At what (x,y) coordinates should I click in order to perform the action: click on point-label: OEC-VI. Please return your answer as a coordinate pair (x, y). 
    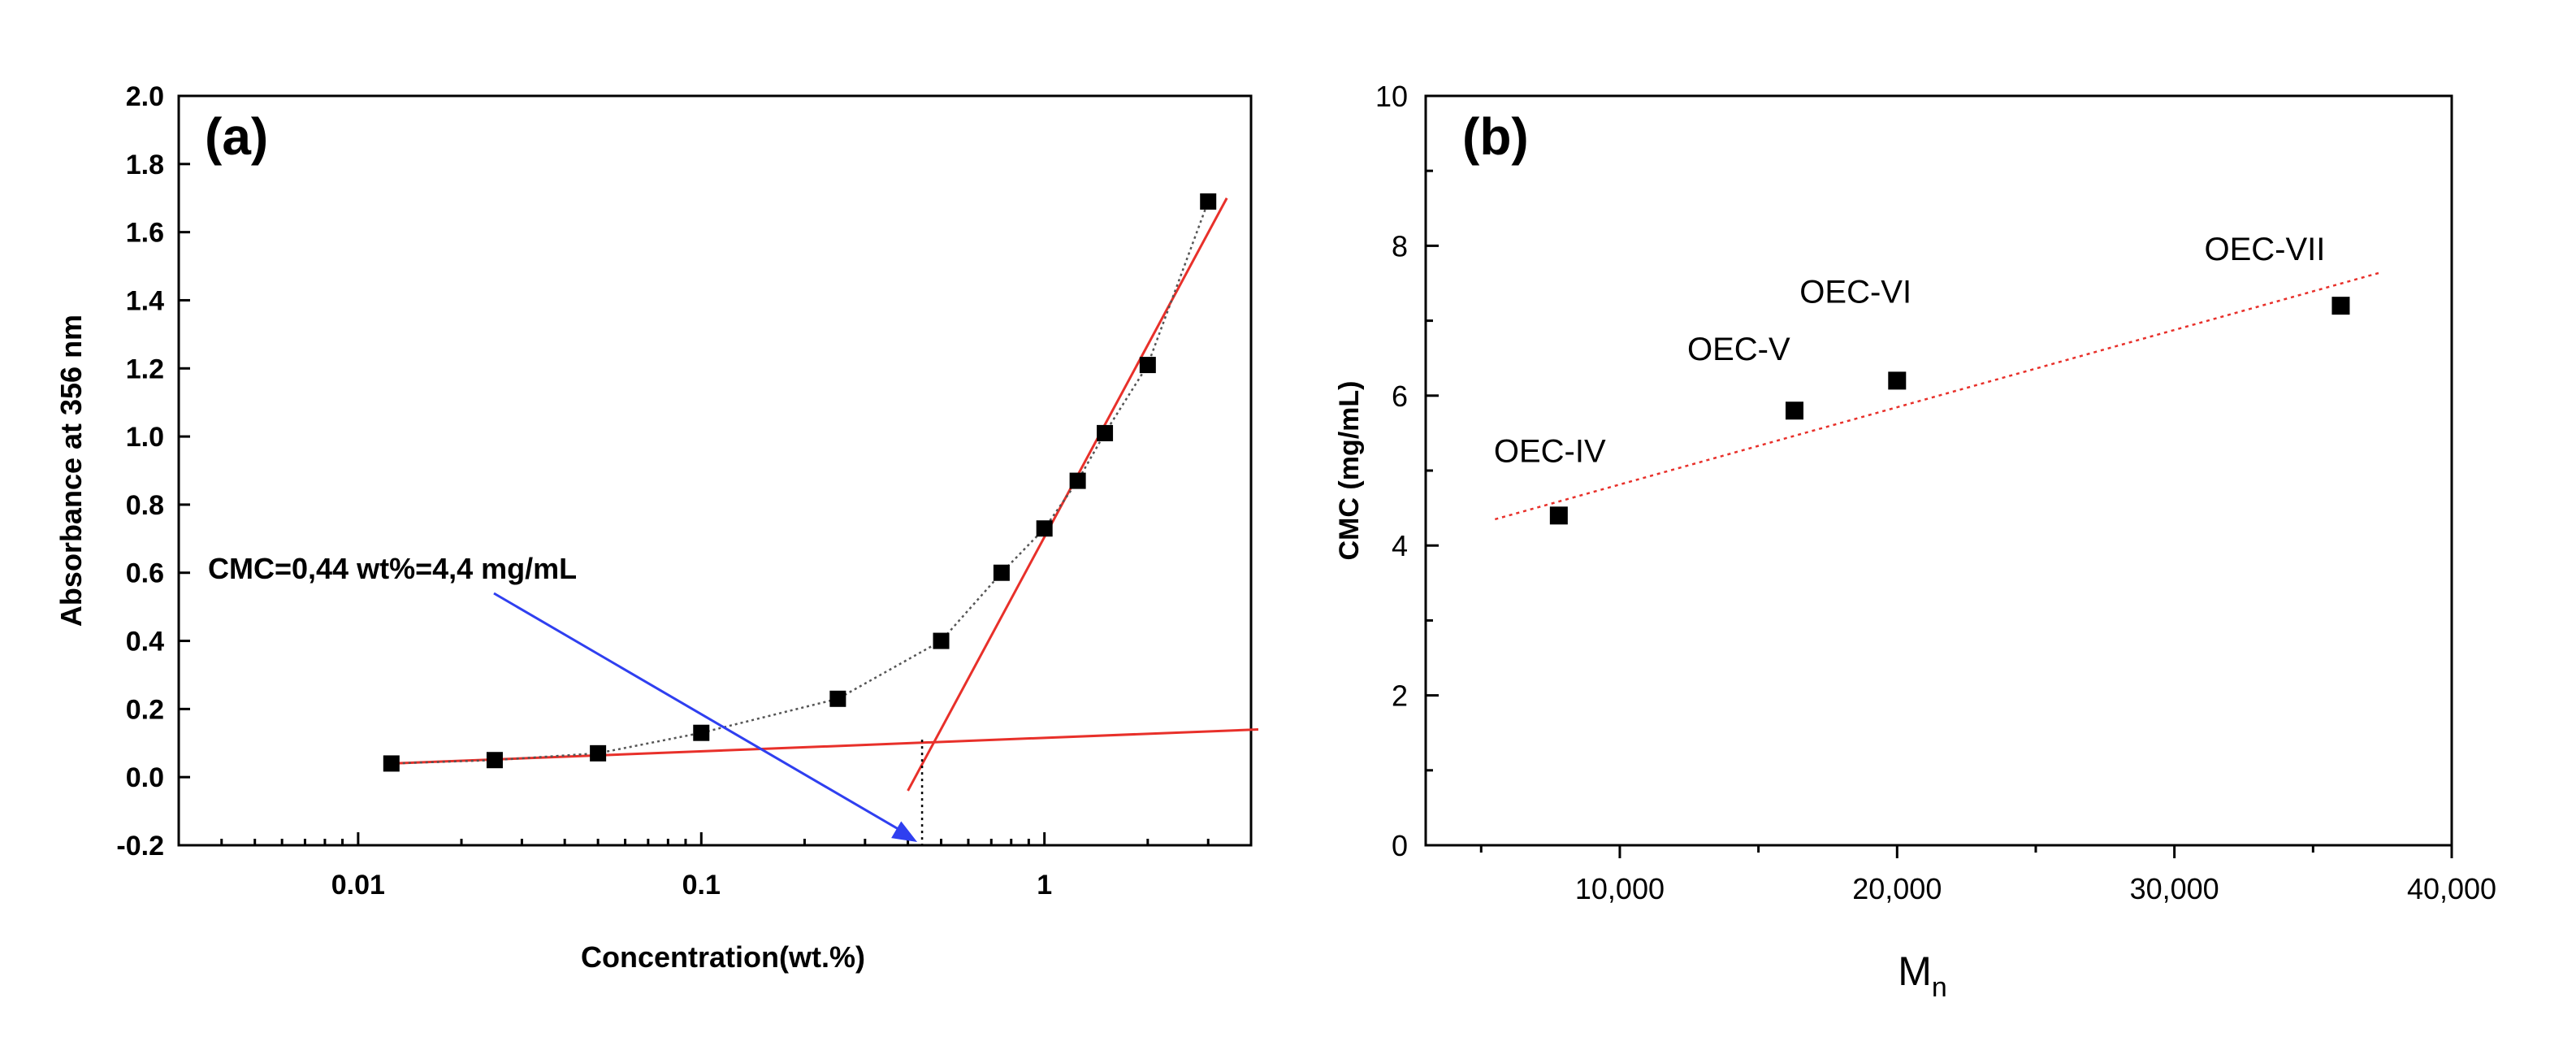
    Looking at the image, I should click on (1855, 292).